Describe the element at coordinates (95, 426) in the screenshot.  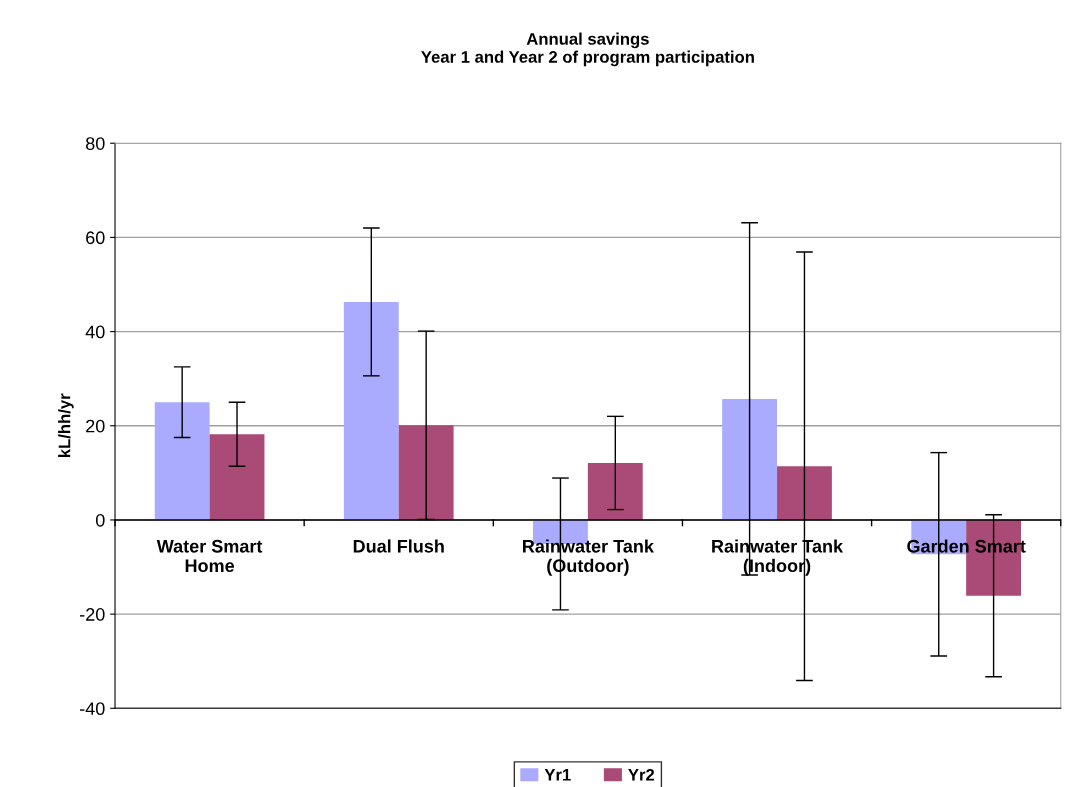
I see `y-tick-label: 20` at that location.